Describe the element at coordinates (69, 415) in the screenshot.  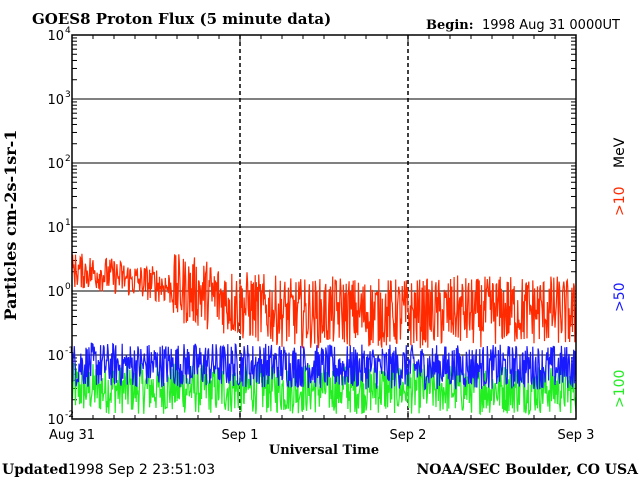
I see `y-tick-exponent: -2` at that location.